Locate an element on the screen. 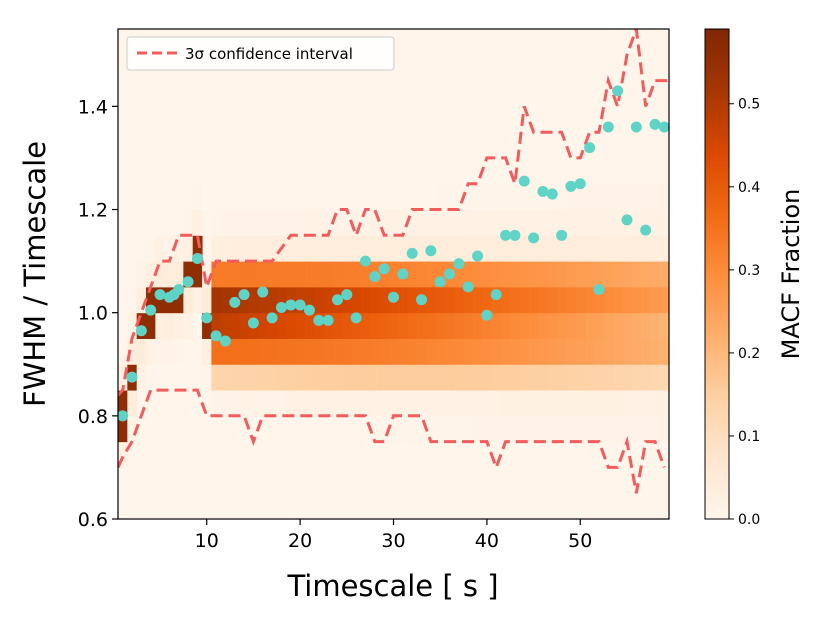 The height and width of the screenshot is (623, 830). colorbar-tick-label: 0.3 is located at coordinates (749, 271).